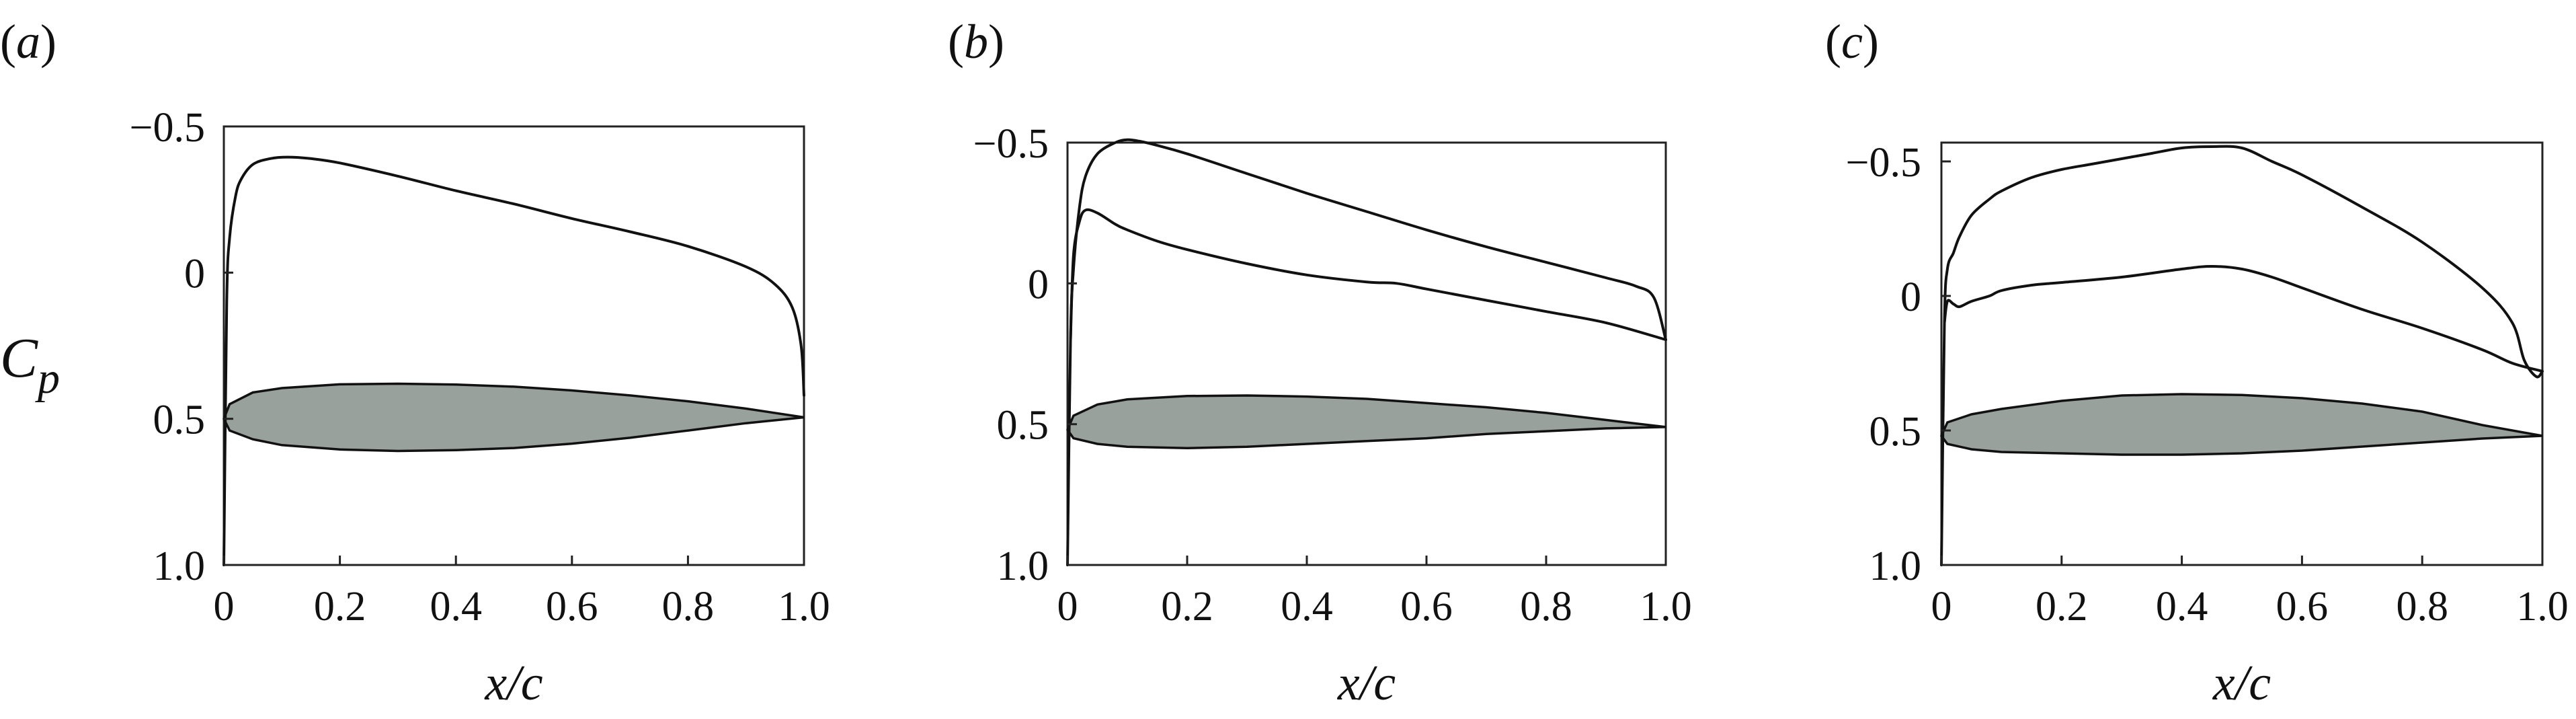 The height and width of the screenshot is (719, 2576). Describe the element at coordinates (30, 365) in the screenshot. I see `y-axis-label: Cp` at that location.